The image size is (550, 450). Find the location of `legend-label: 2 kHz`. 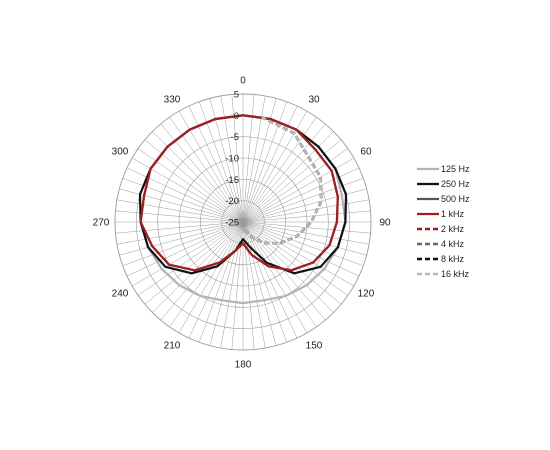

legend-label: 2 kHz is located at coordinates (453, 229).